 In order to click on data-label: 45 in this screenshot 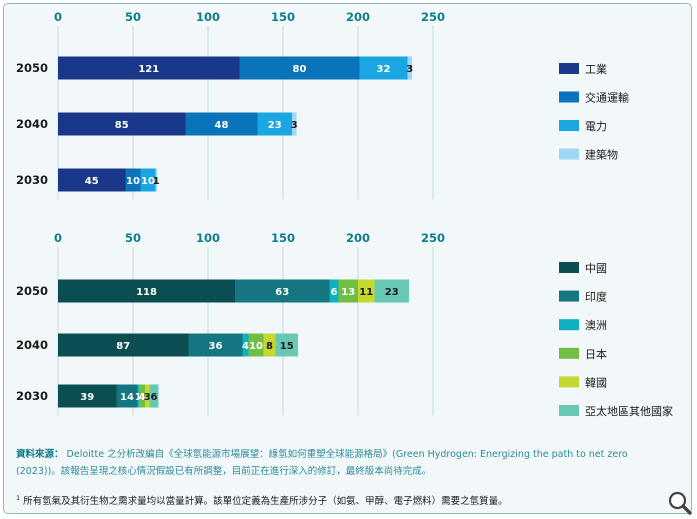, I will do `click(92, 181)`.